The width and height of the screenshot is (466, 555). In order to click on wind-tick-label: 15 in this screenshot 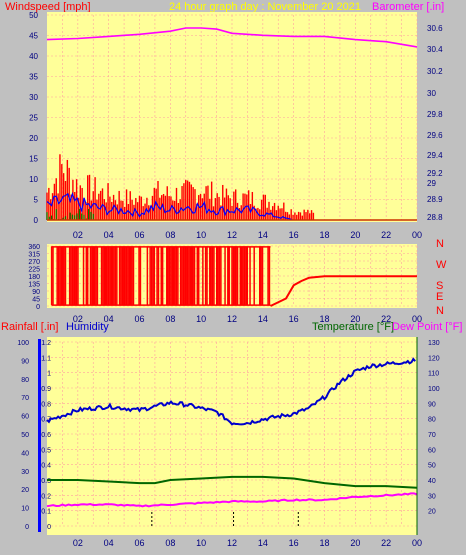, I will do `click(33, 159)`.